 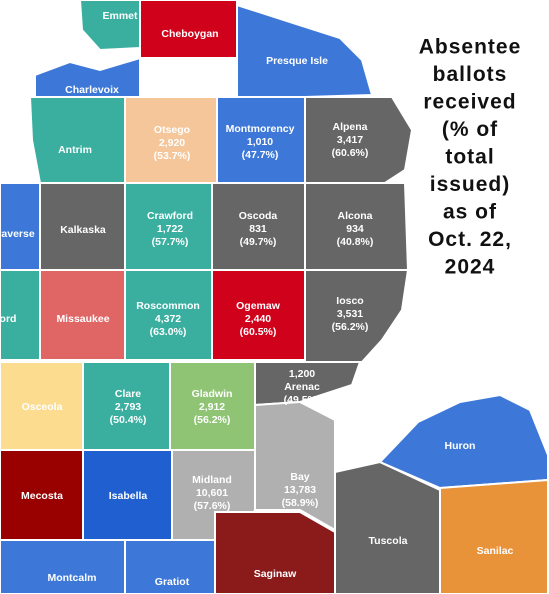 I want to click on county-name: Otsego, so click(x=172, y=130).